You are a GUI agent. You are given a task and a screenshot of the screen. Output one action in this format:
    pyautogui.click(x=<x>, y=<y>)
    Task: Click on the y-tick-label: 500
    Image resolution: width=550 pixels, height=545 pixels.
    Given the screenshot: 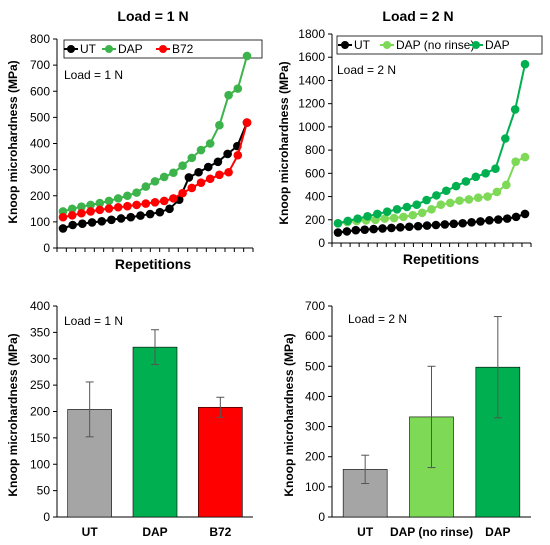 What is the action you would take?
    pyautogui.click(x=40, y=117)
    